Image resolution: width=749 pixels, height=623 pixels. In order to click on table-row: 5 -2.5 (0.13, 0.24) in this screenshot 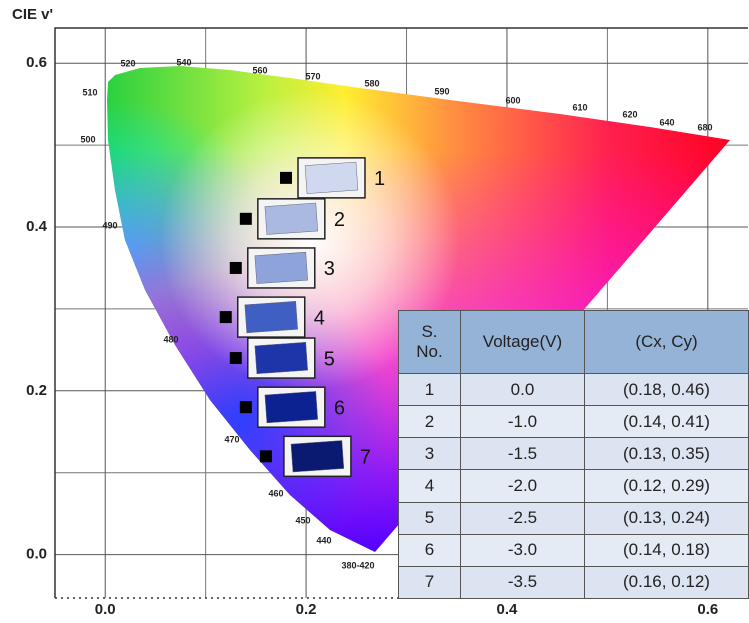, I will do `click(573, 518)`.